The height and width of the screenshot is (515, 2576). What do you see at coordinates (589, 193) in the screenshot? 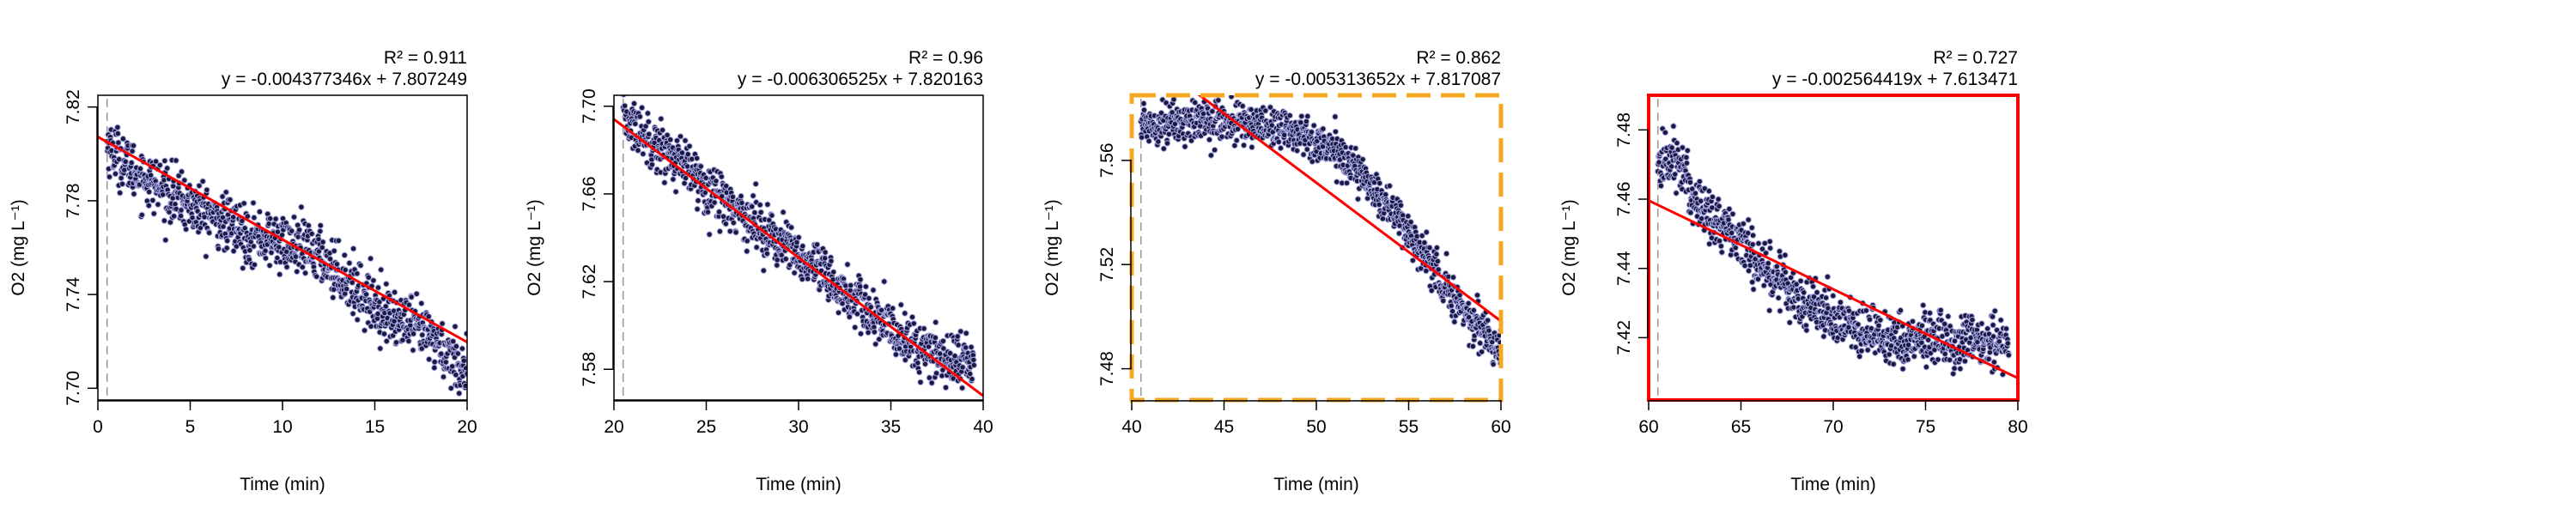
I see `y-tick-label: 7.66` at bounding box center [589, 193].